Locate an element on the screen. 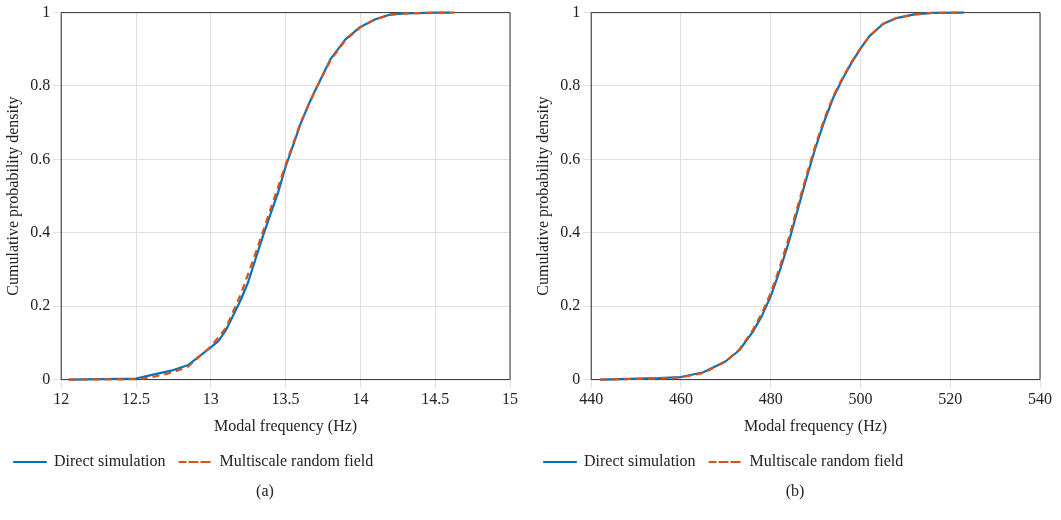  text: (b) is located at coordinates (795, 491).